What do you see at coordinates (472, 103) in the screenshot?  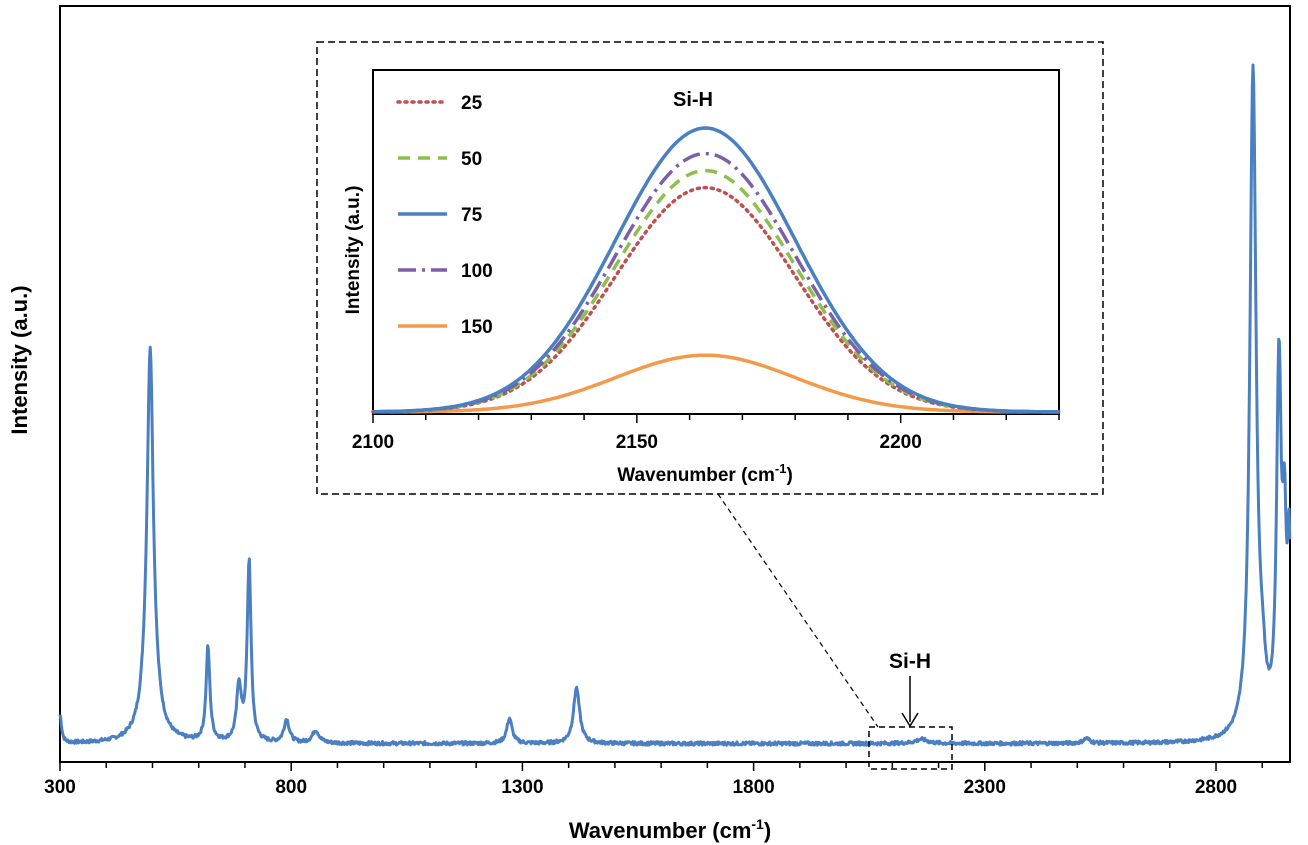 I see `legend-label-25: 25` at bounding box center [472, 103].